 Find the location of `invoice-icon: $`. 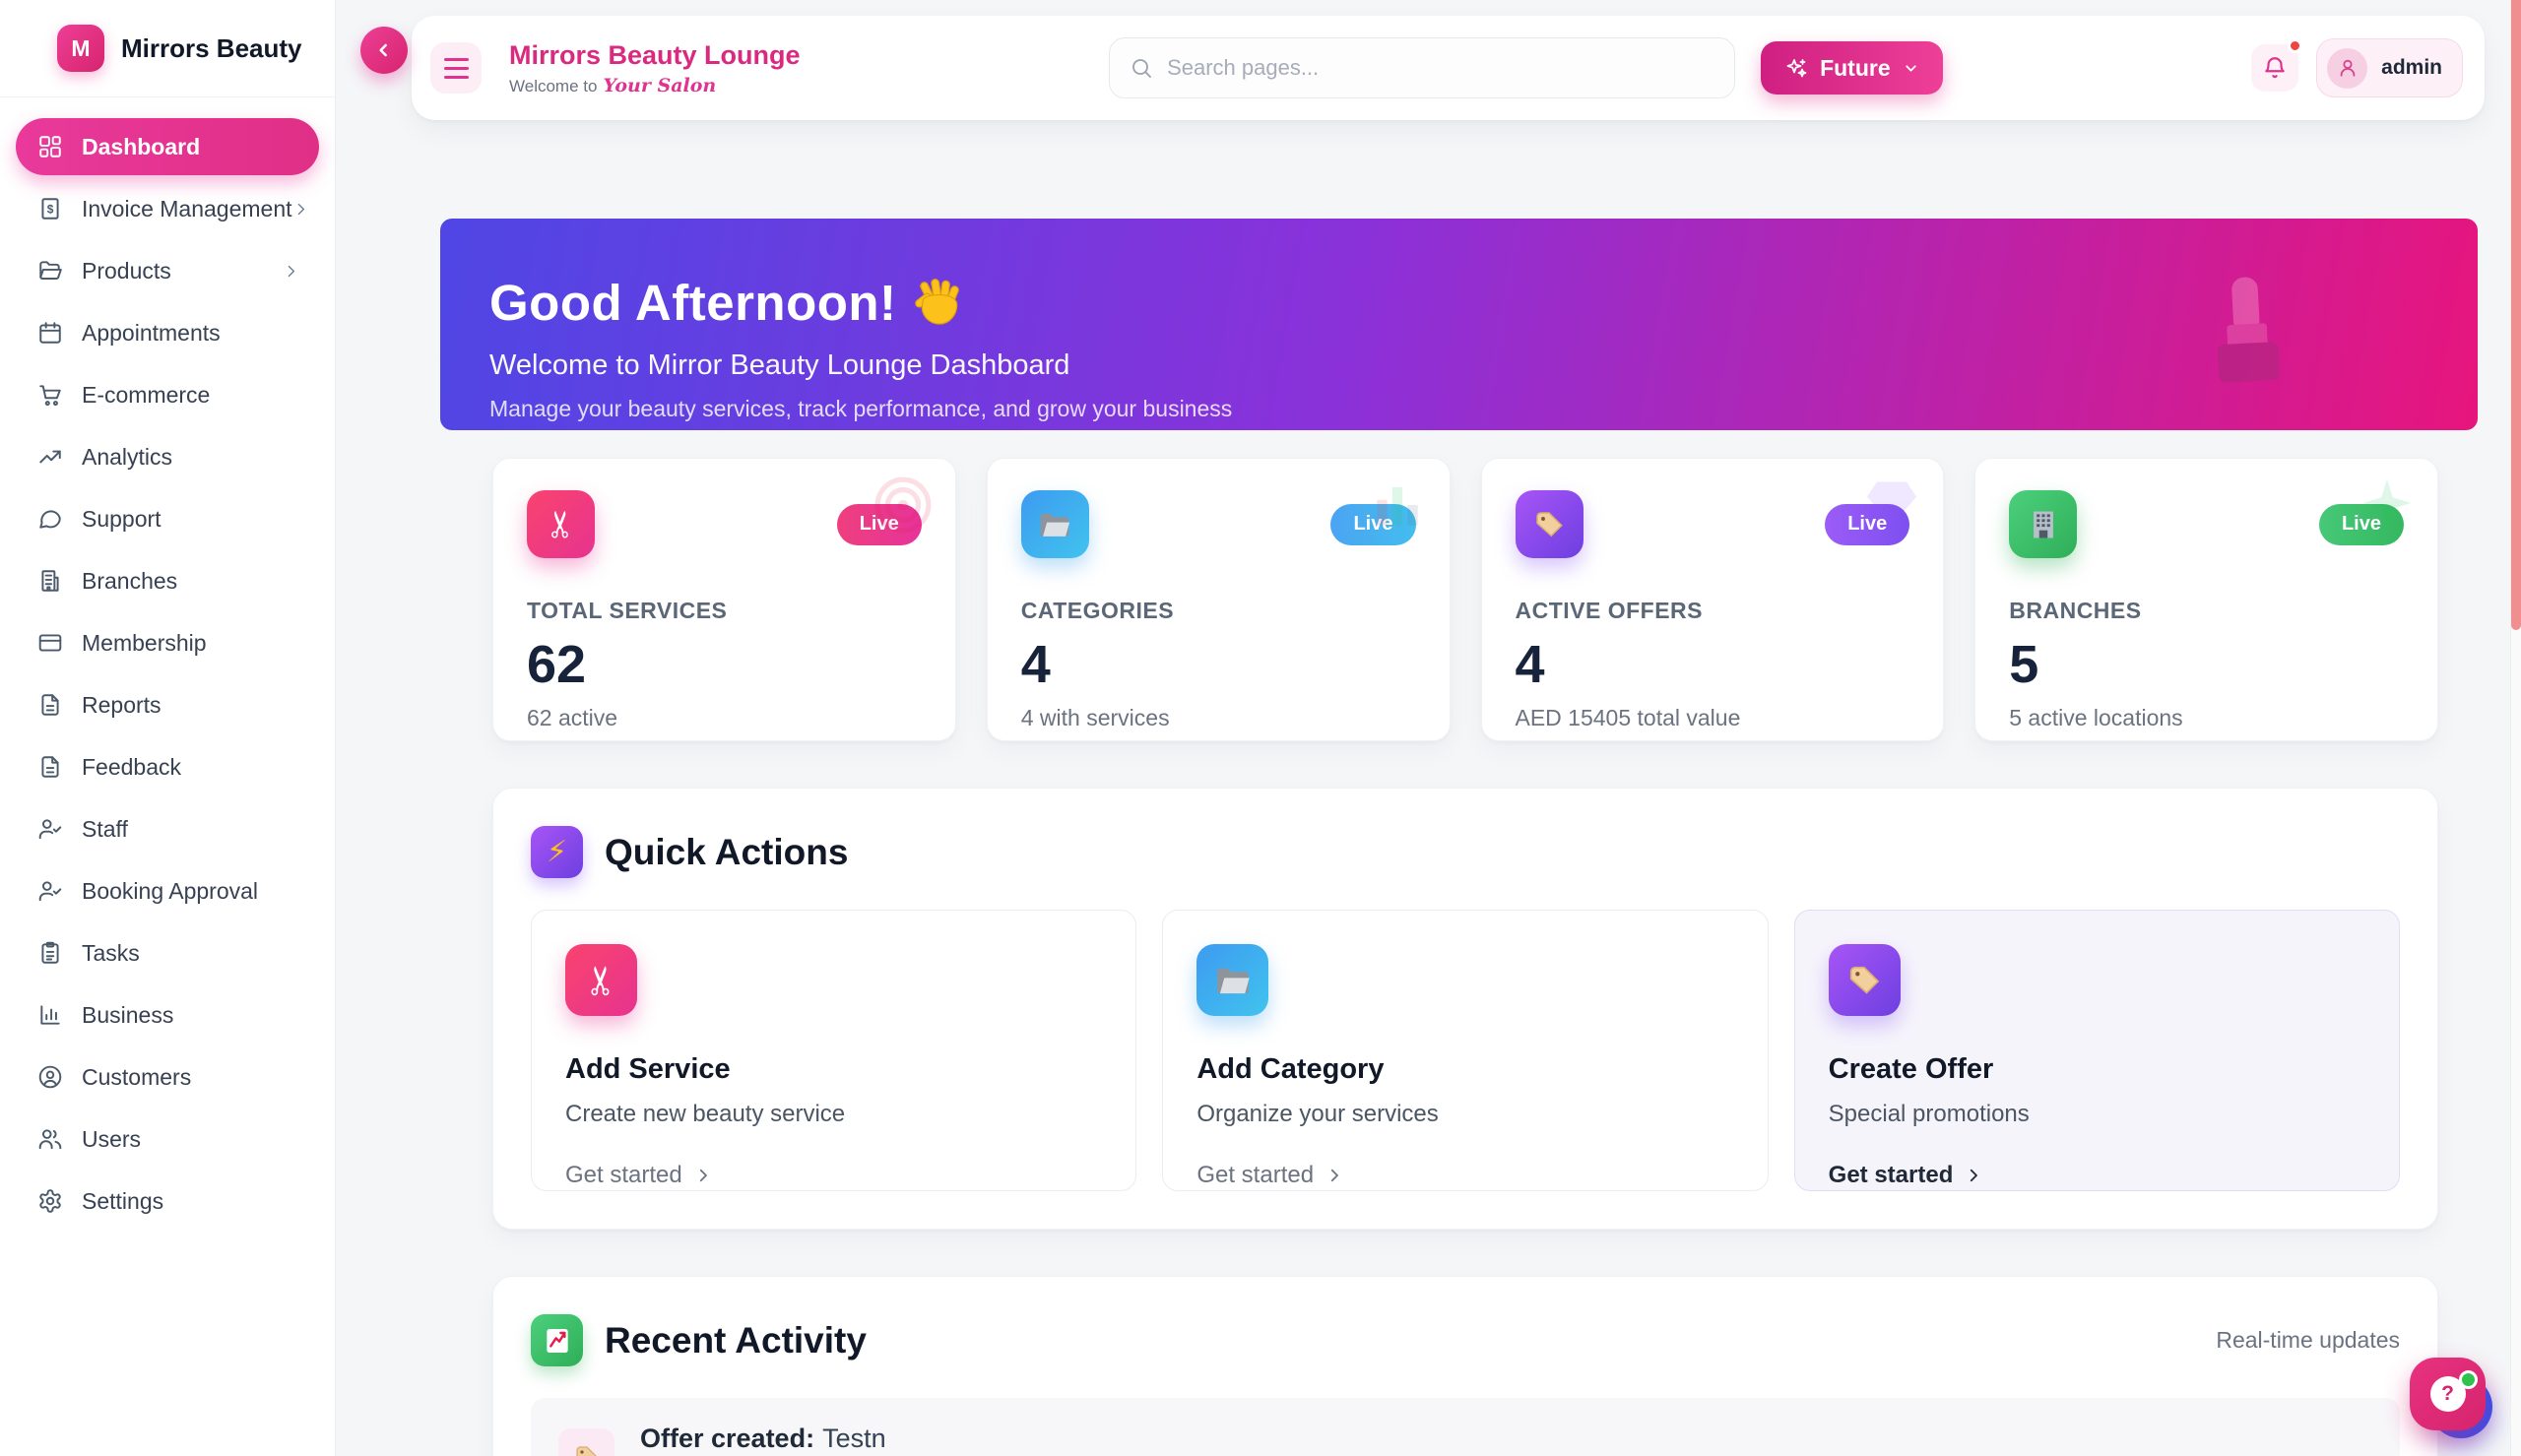

invoice-icon: $ is located at coordinates (50, 209).